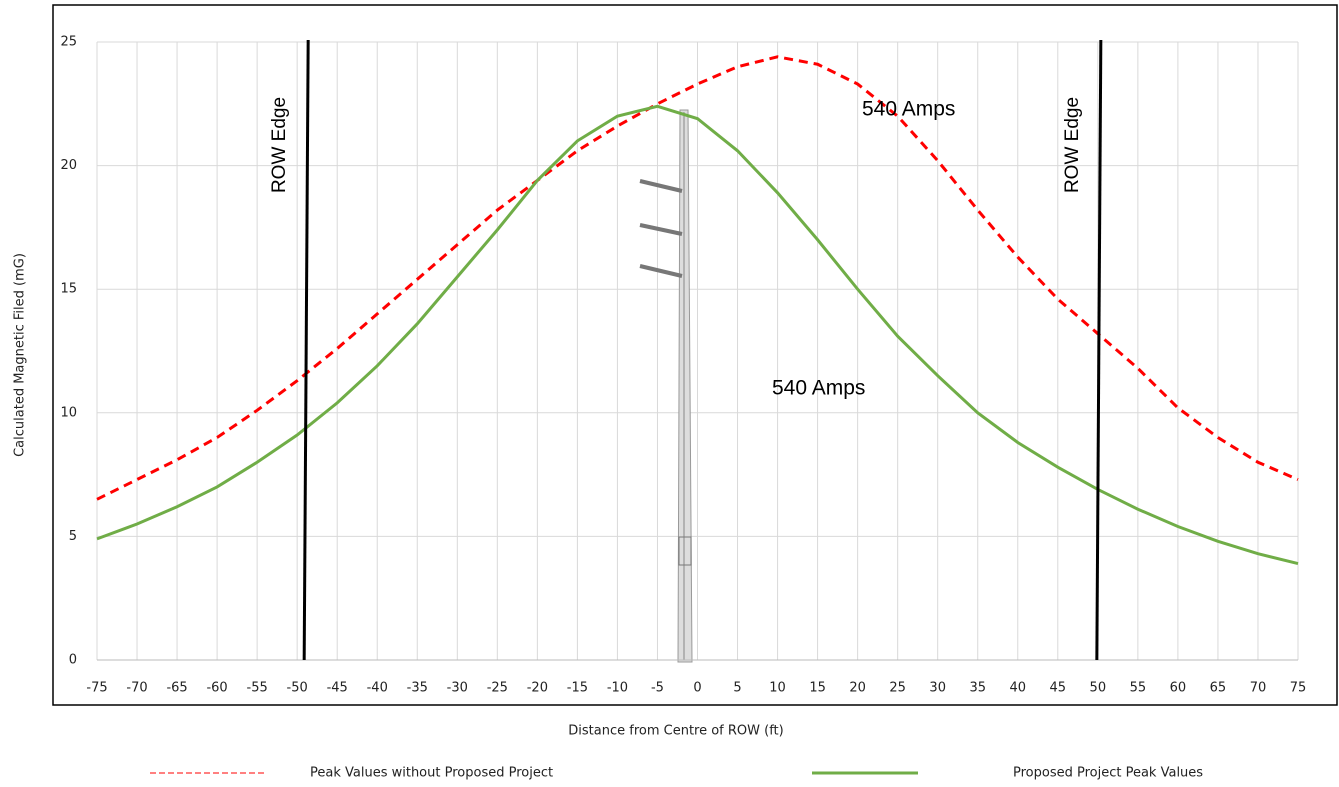 The image size is (1339, 787). I want to click on x-tick-label: -45, so click(337, 688).